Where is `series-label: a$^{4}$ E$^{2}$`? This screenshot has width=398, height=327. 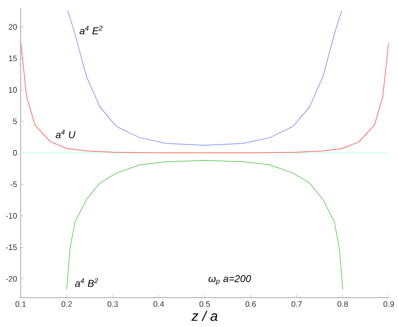
series-label: a$^{4}$ E$^{2}$ is located at coordinates (91, 30).